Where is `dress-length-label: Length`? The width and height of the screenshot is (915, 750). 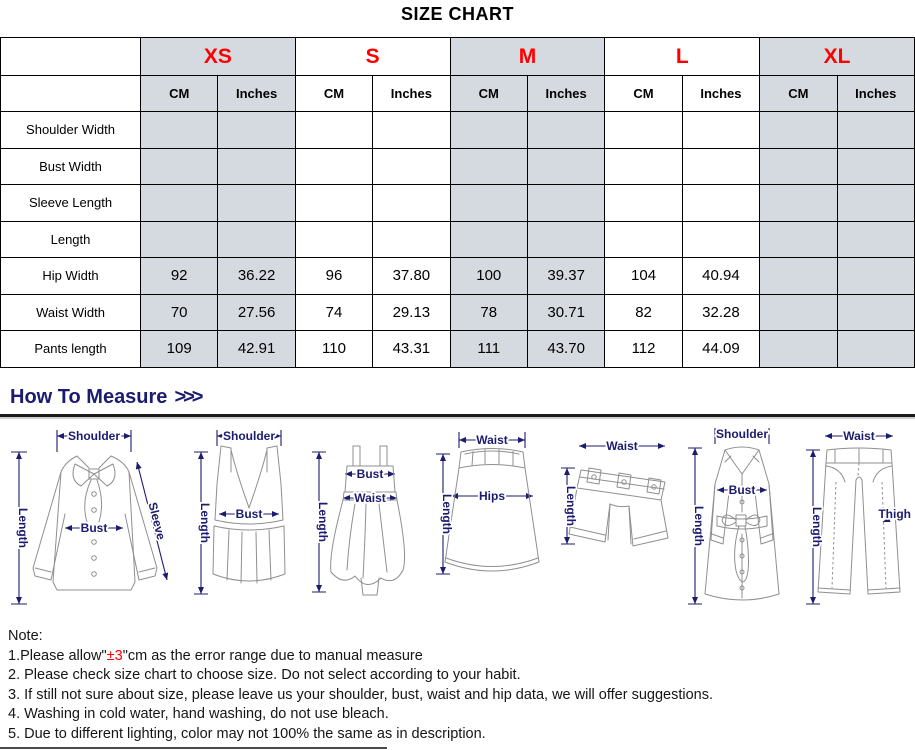 dress-length-label: Length is located at coordinates (323, 522).